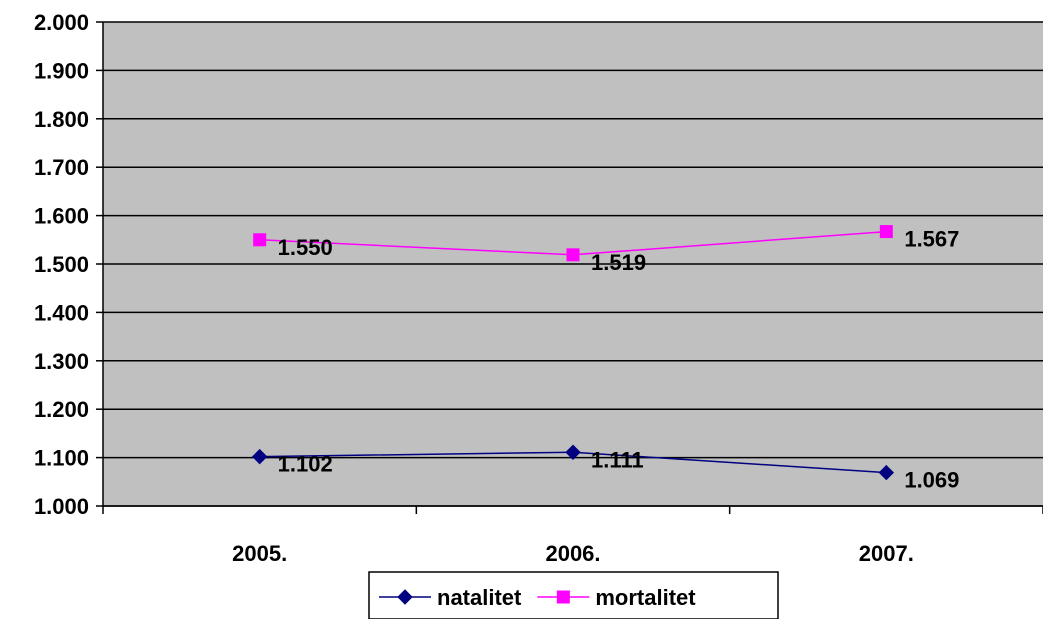 The image size is (1043, 624). I want to click on y-tick-label: 1.800, so click(61, 119).